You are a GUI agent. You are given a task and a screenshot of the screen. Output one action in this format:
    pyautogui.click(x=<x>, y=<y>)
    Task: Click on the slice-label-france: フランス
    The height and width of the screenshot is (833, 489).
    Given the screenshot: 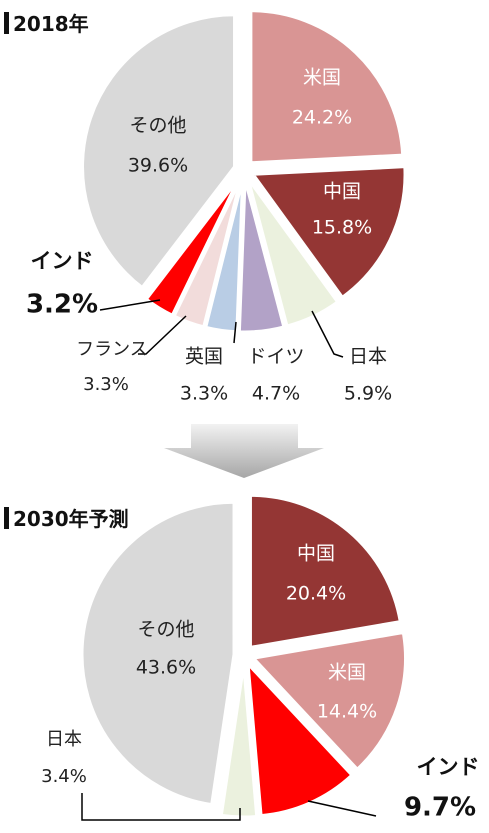 What is the action you would take?
    pyautogui.click(x=112, y=349)
    